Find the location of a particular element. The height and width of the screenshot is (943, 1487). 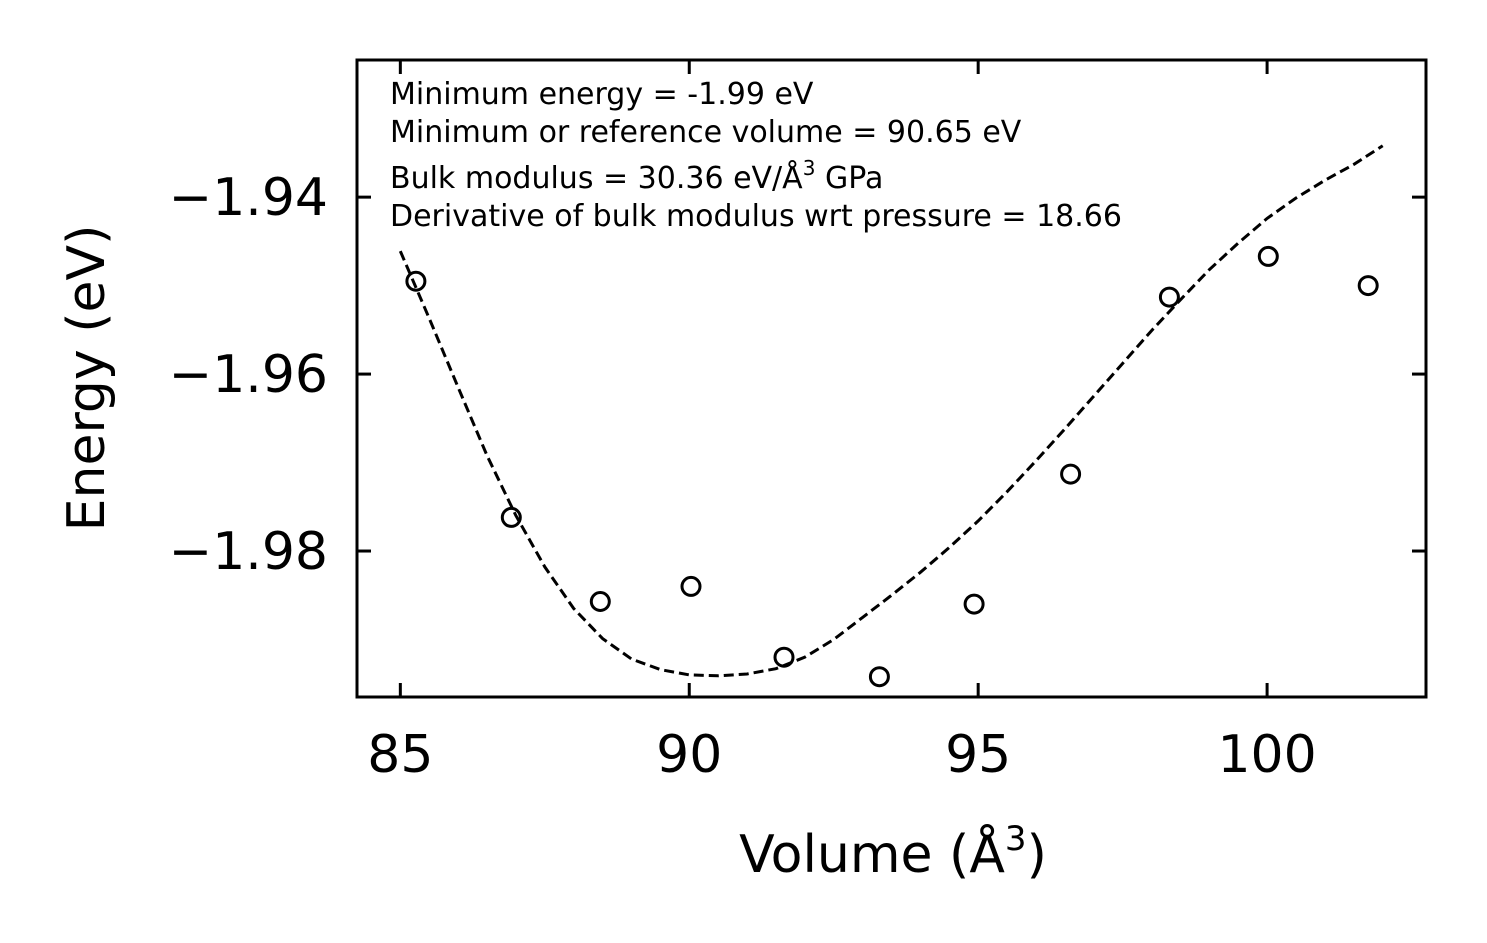

x-axis-title-text: Volume (Å is located at coordinates (872, 854).